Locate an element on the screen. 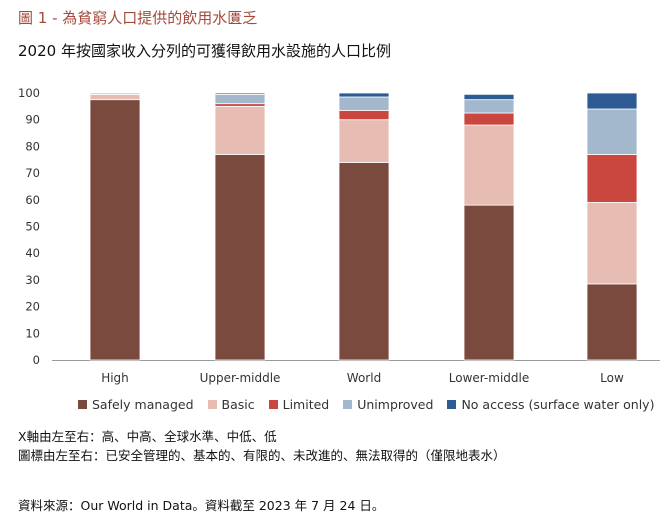 The width and height of the screenshot is (666, 521). y-tick-label: 100 is located at coordinates (29, 93).